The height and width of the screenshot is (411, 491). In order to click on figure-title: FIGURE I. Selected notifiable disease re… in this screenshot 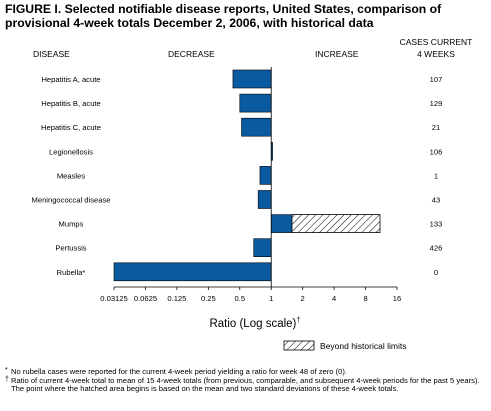, I will do `click(223, 16)`.